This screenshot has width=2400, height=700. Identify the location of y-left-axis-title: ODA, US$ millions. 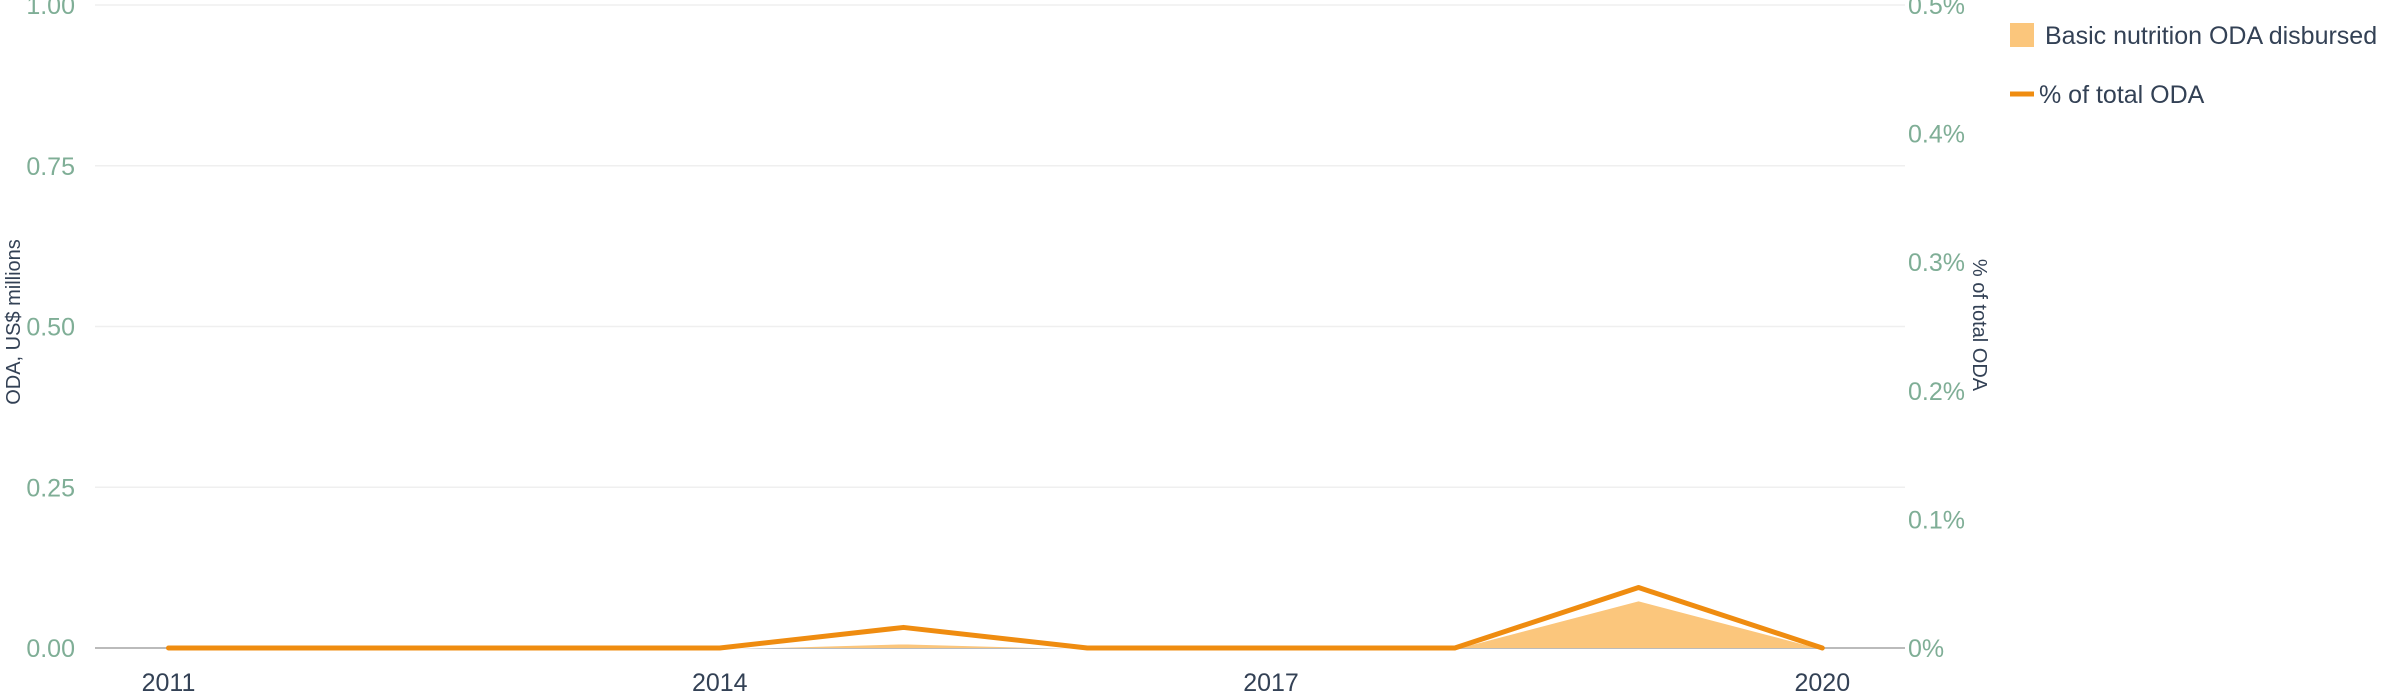
(14, 322).